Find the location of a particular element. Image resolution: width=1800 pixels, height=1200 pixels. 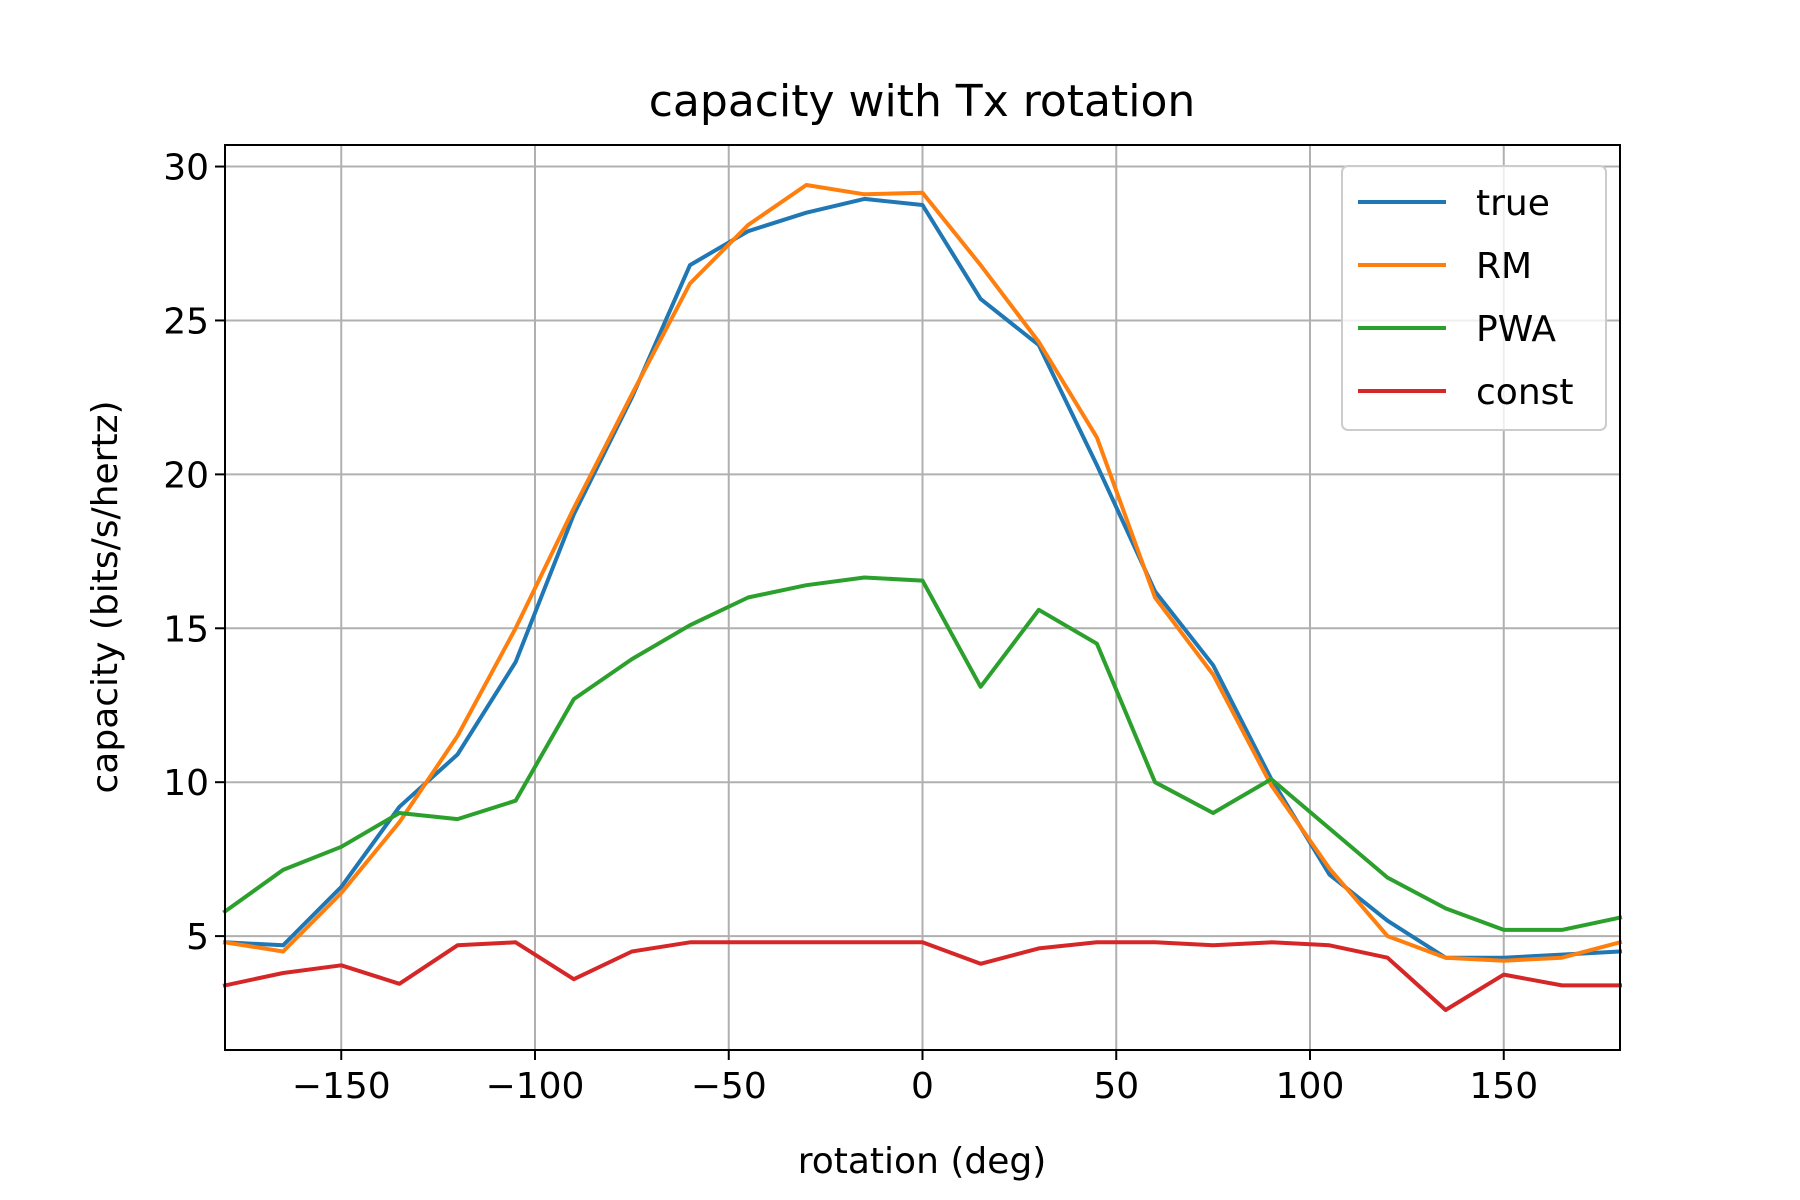

y-tick-label: 15 is located at coordinates (186, 629).